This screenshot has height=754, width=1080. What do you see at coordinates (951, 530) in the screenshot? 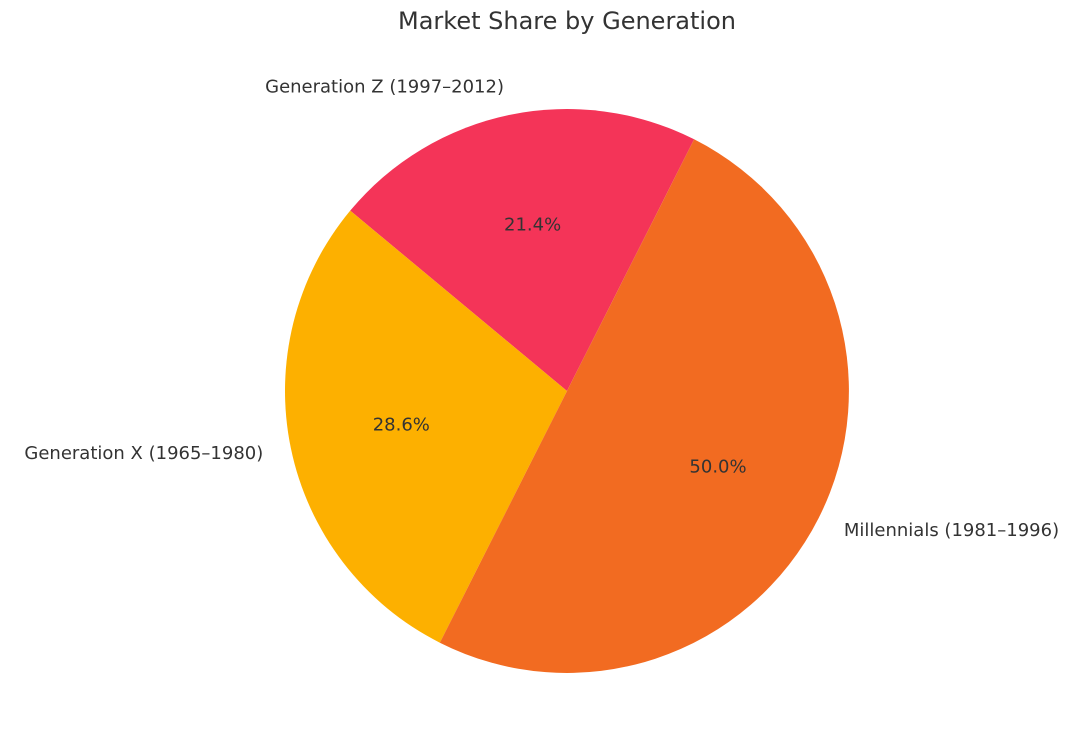
I see `slice-label: Millennials (1981–1996)` at bounding box center [951, 530].